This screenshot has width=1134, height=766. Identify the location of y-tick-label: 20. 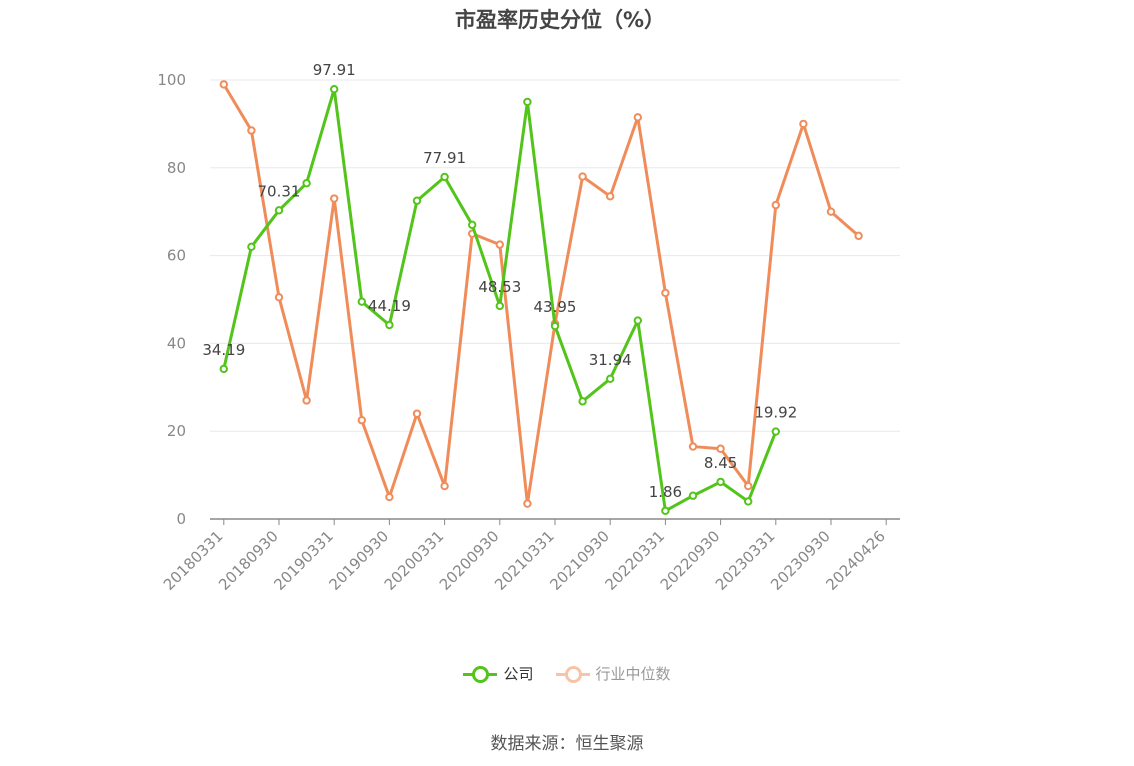
(176, 431).